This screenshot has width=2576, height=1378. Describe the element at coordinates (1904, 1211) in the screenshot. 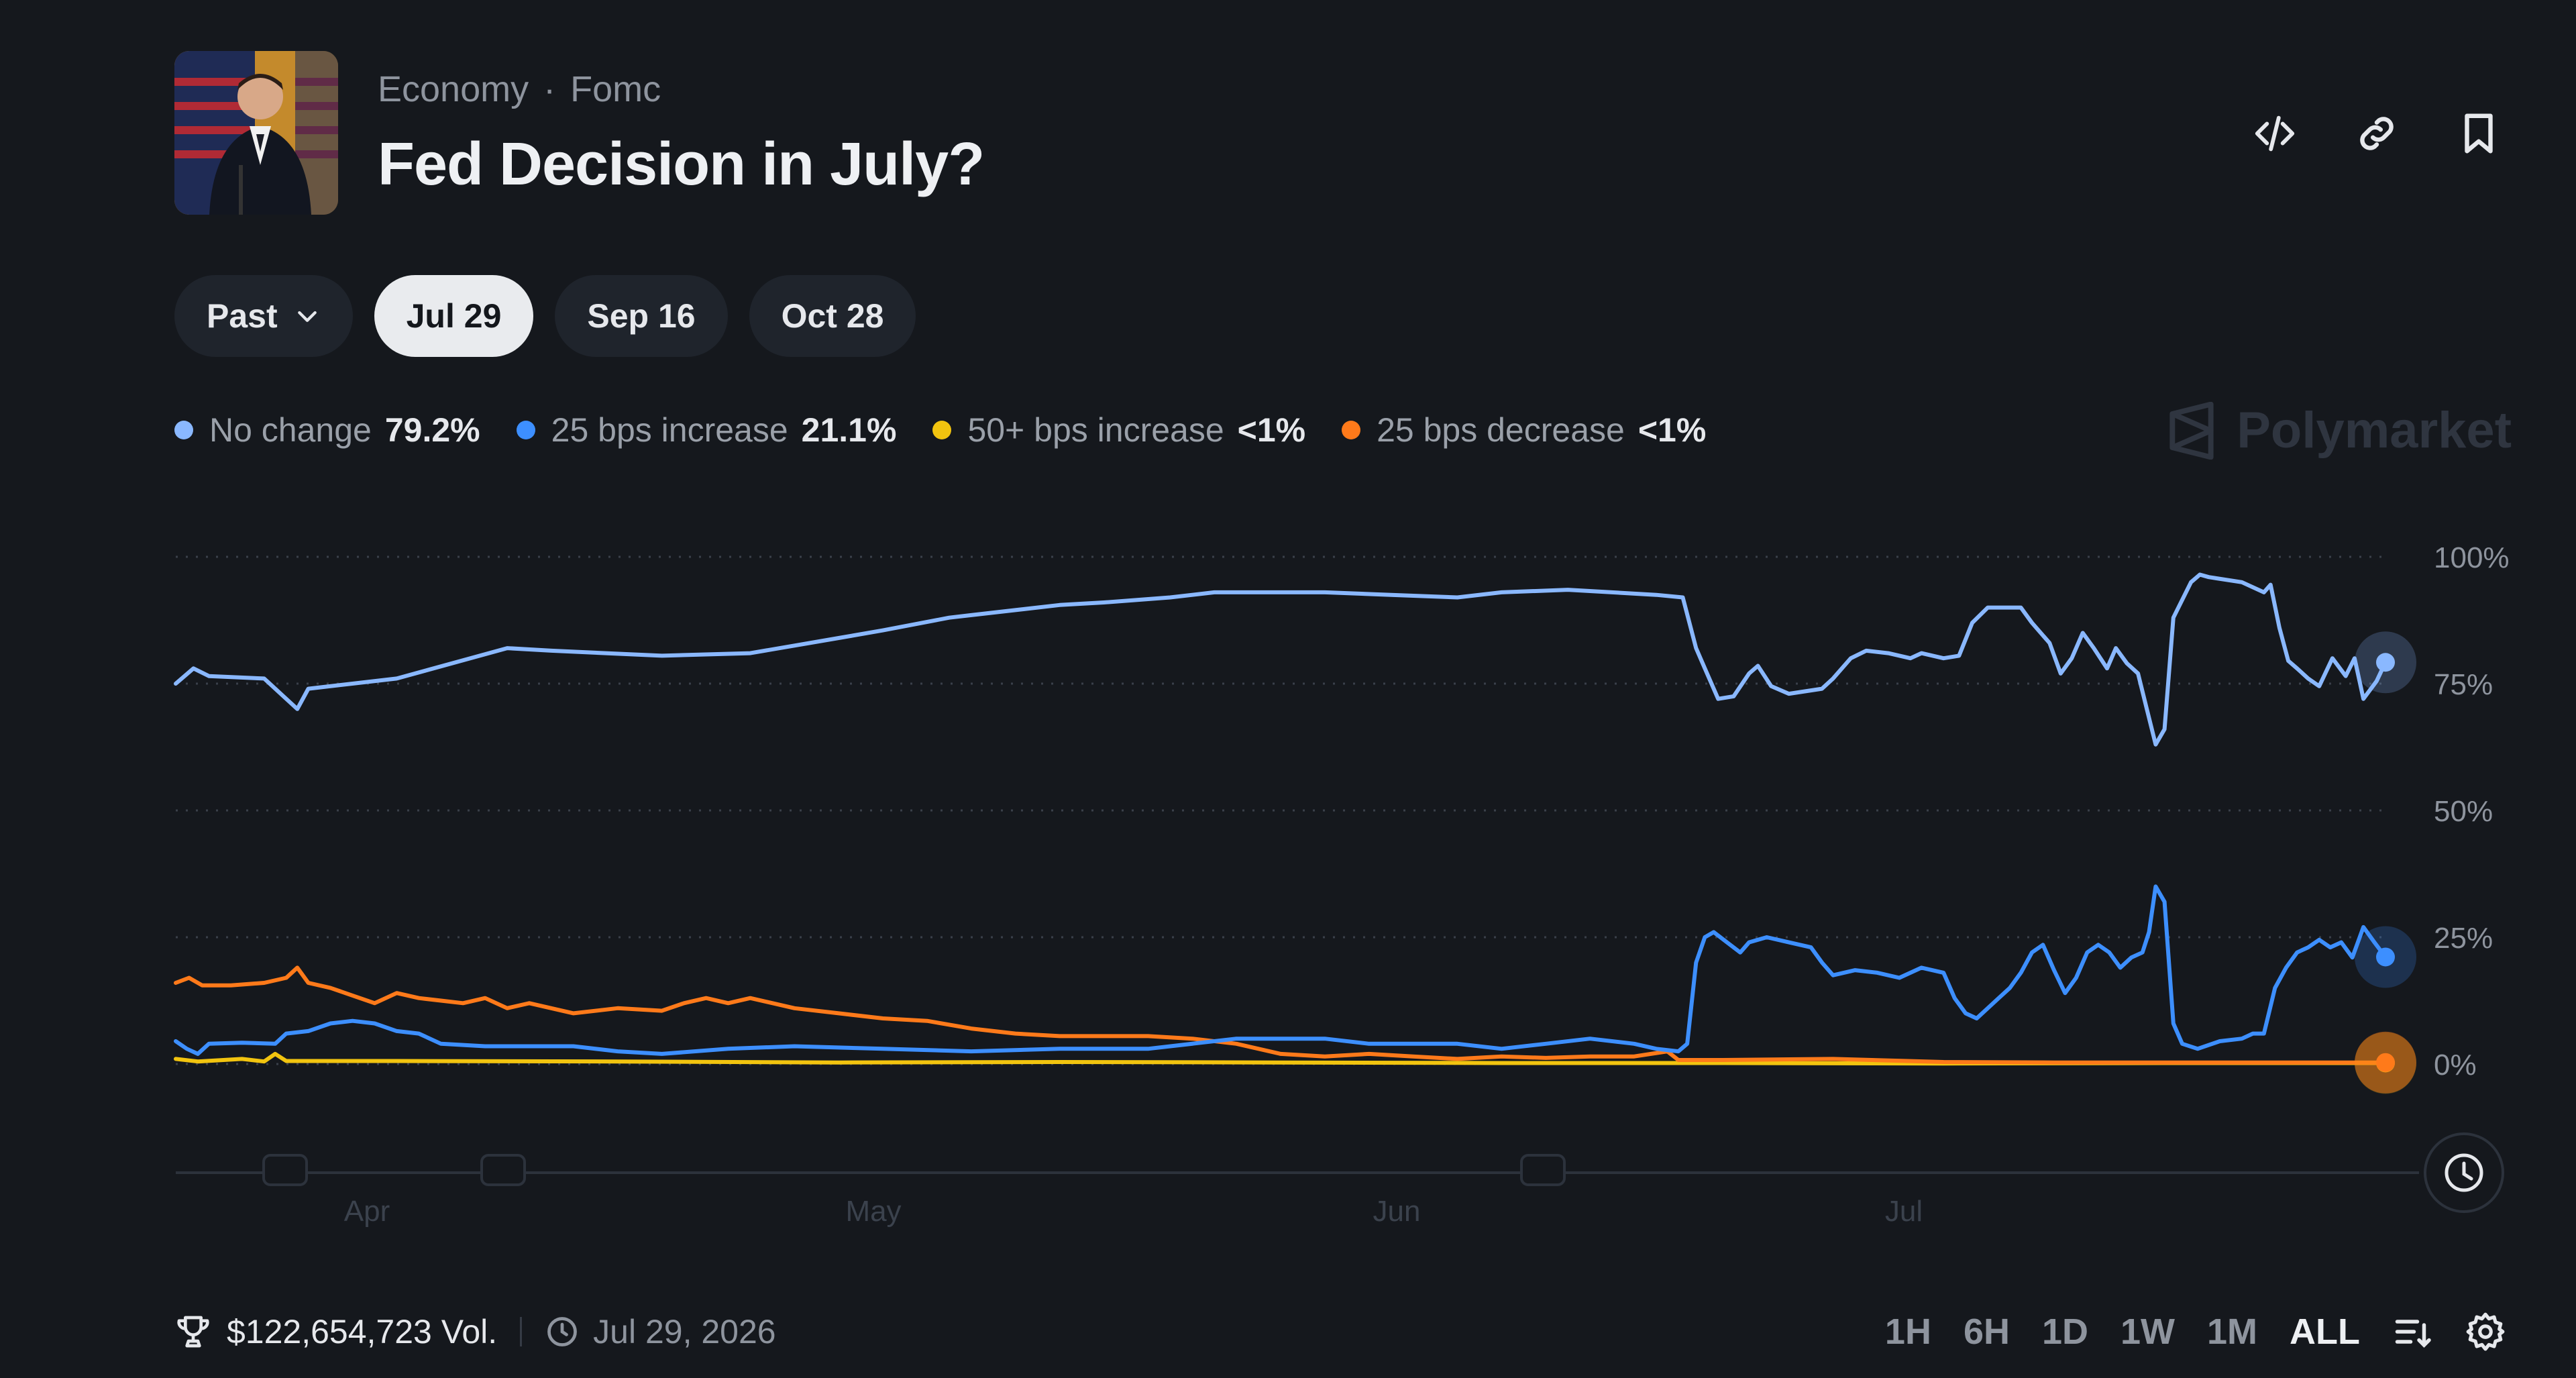

I see `x-tick-label: Jul` at that location.